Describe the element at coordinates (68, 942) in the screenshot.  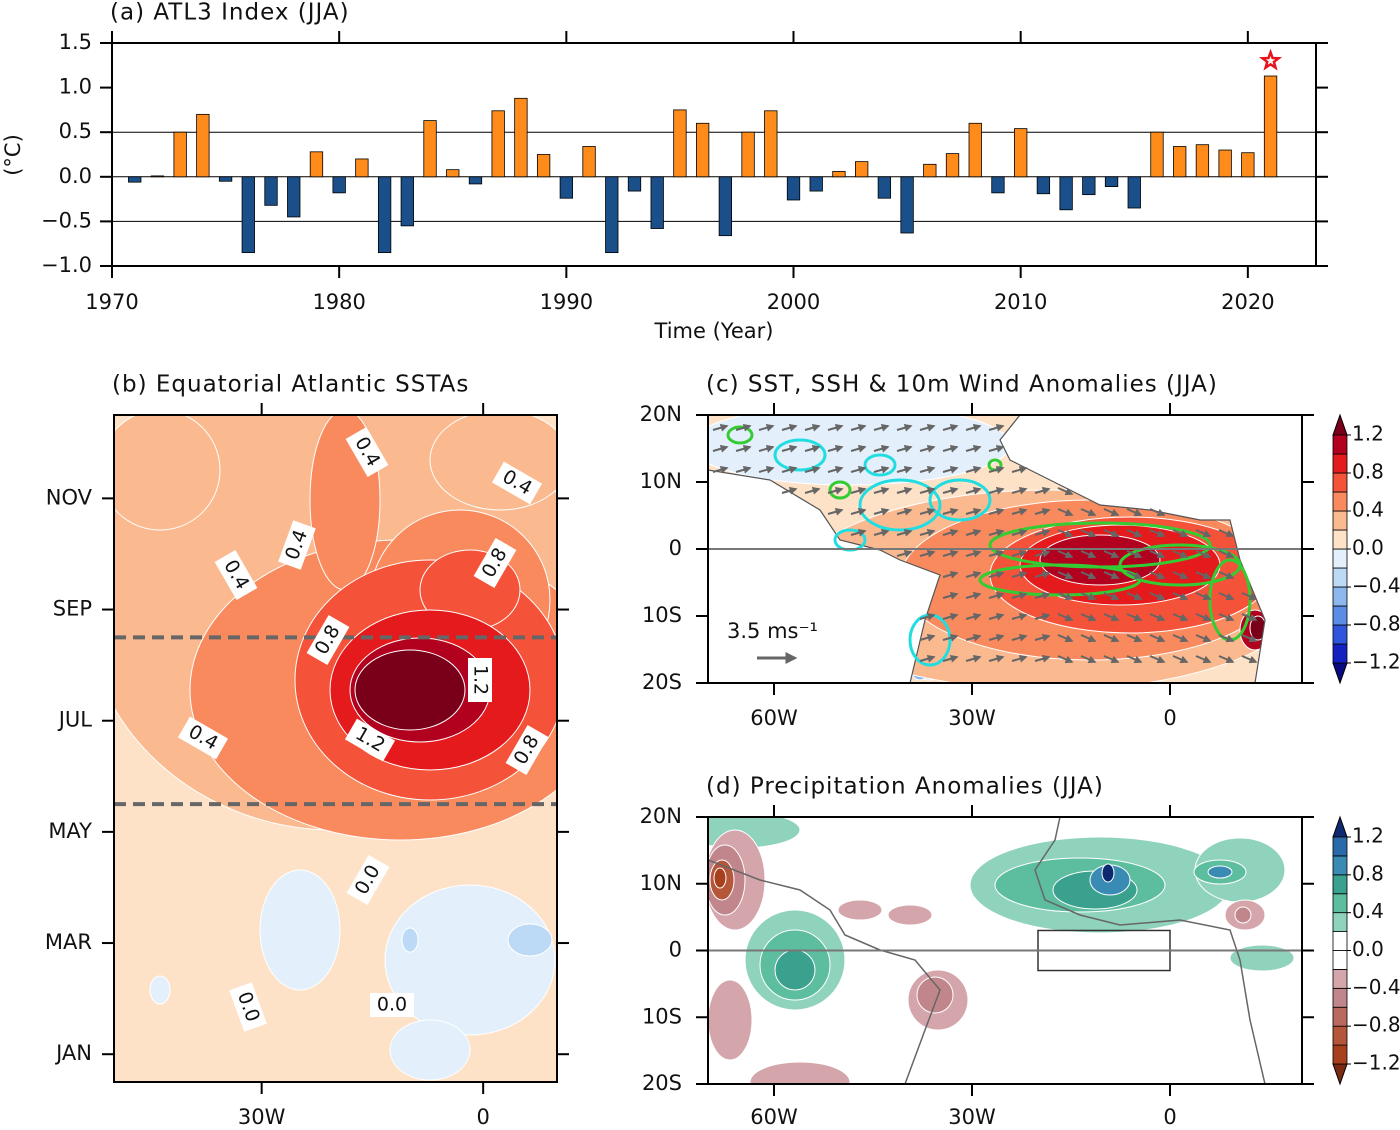
I see `y-tick-label: MAR` at that location.